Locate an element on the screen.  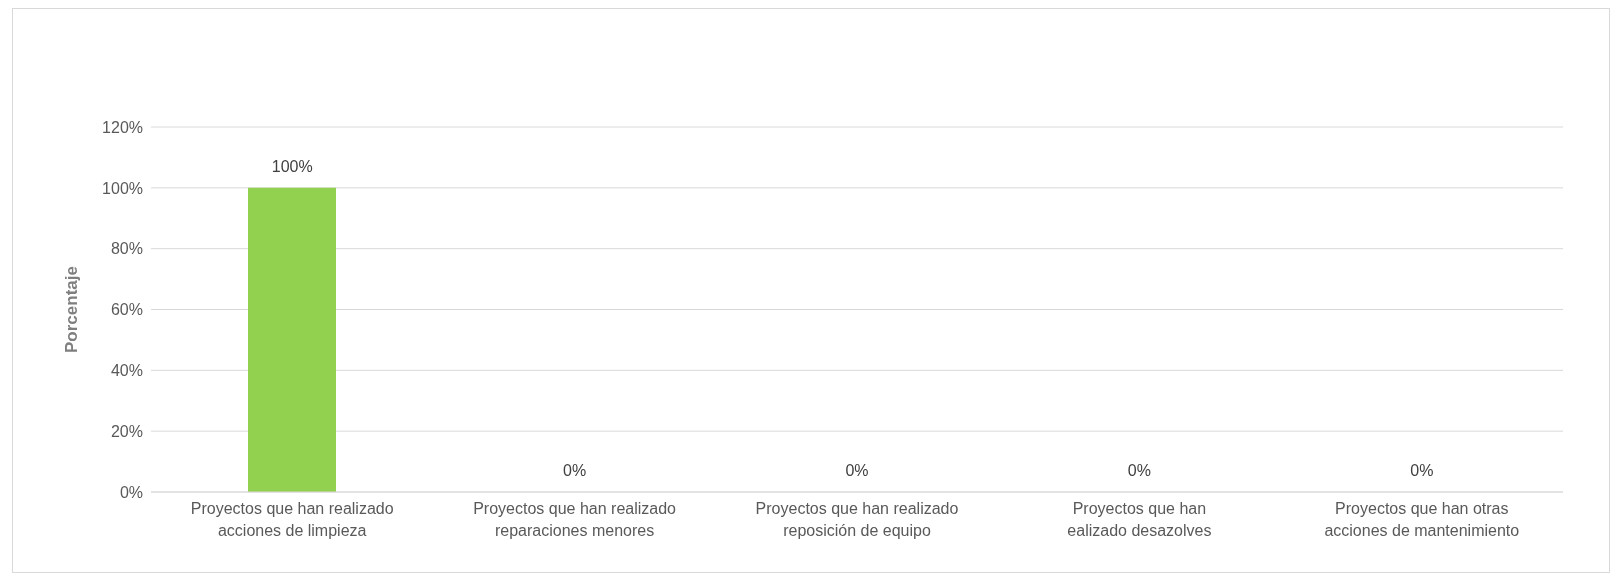
x-tick-label: Proyectos que han otras acciones de mantenimiento is located at coordinates (1422, 519).